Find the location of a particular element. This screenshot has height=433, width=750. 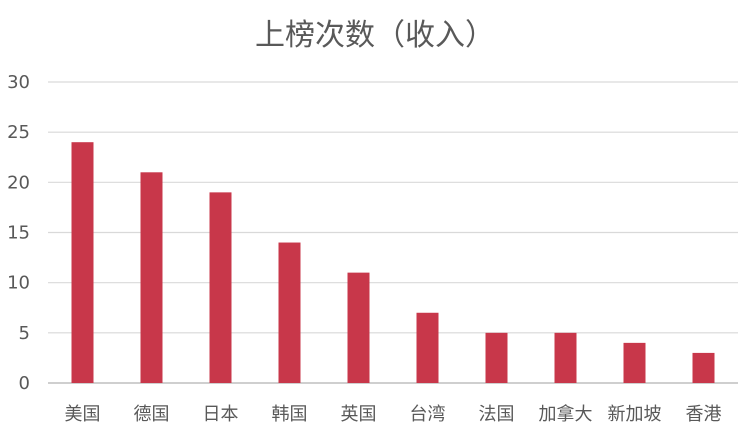

y-tick-label: 25 is located at coordinates (18, 132).